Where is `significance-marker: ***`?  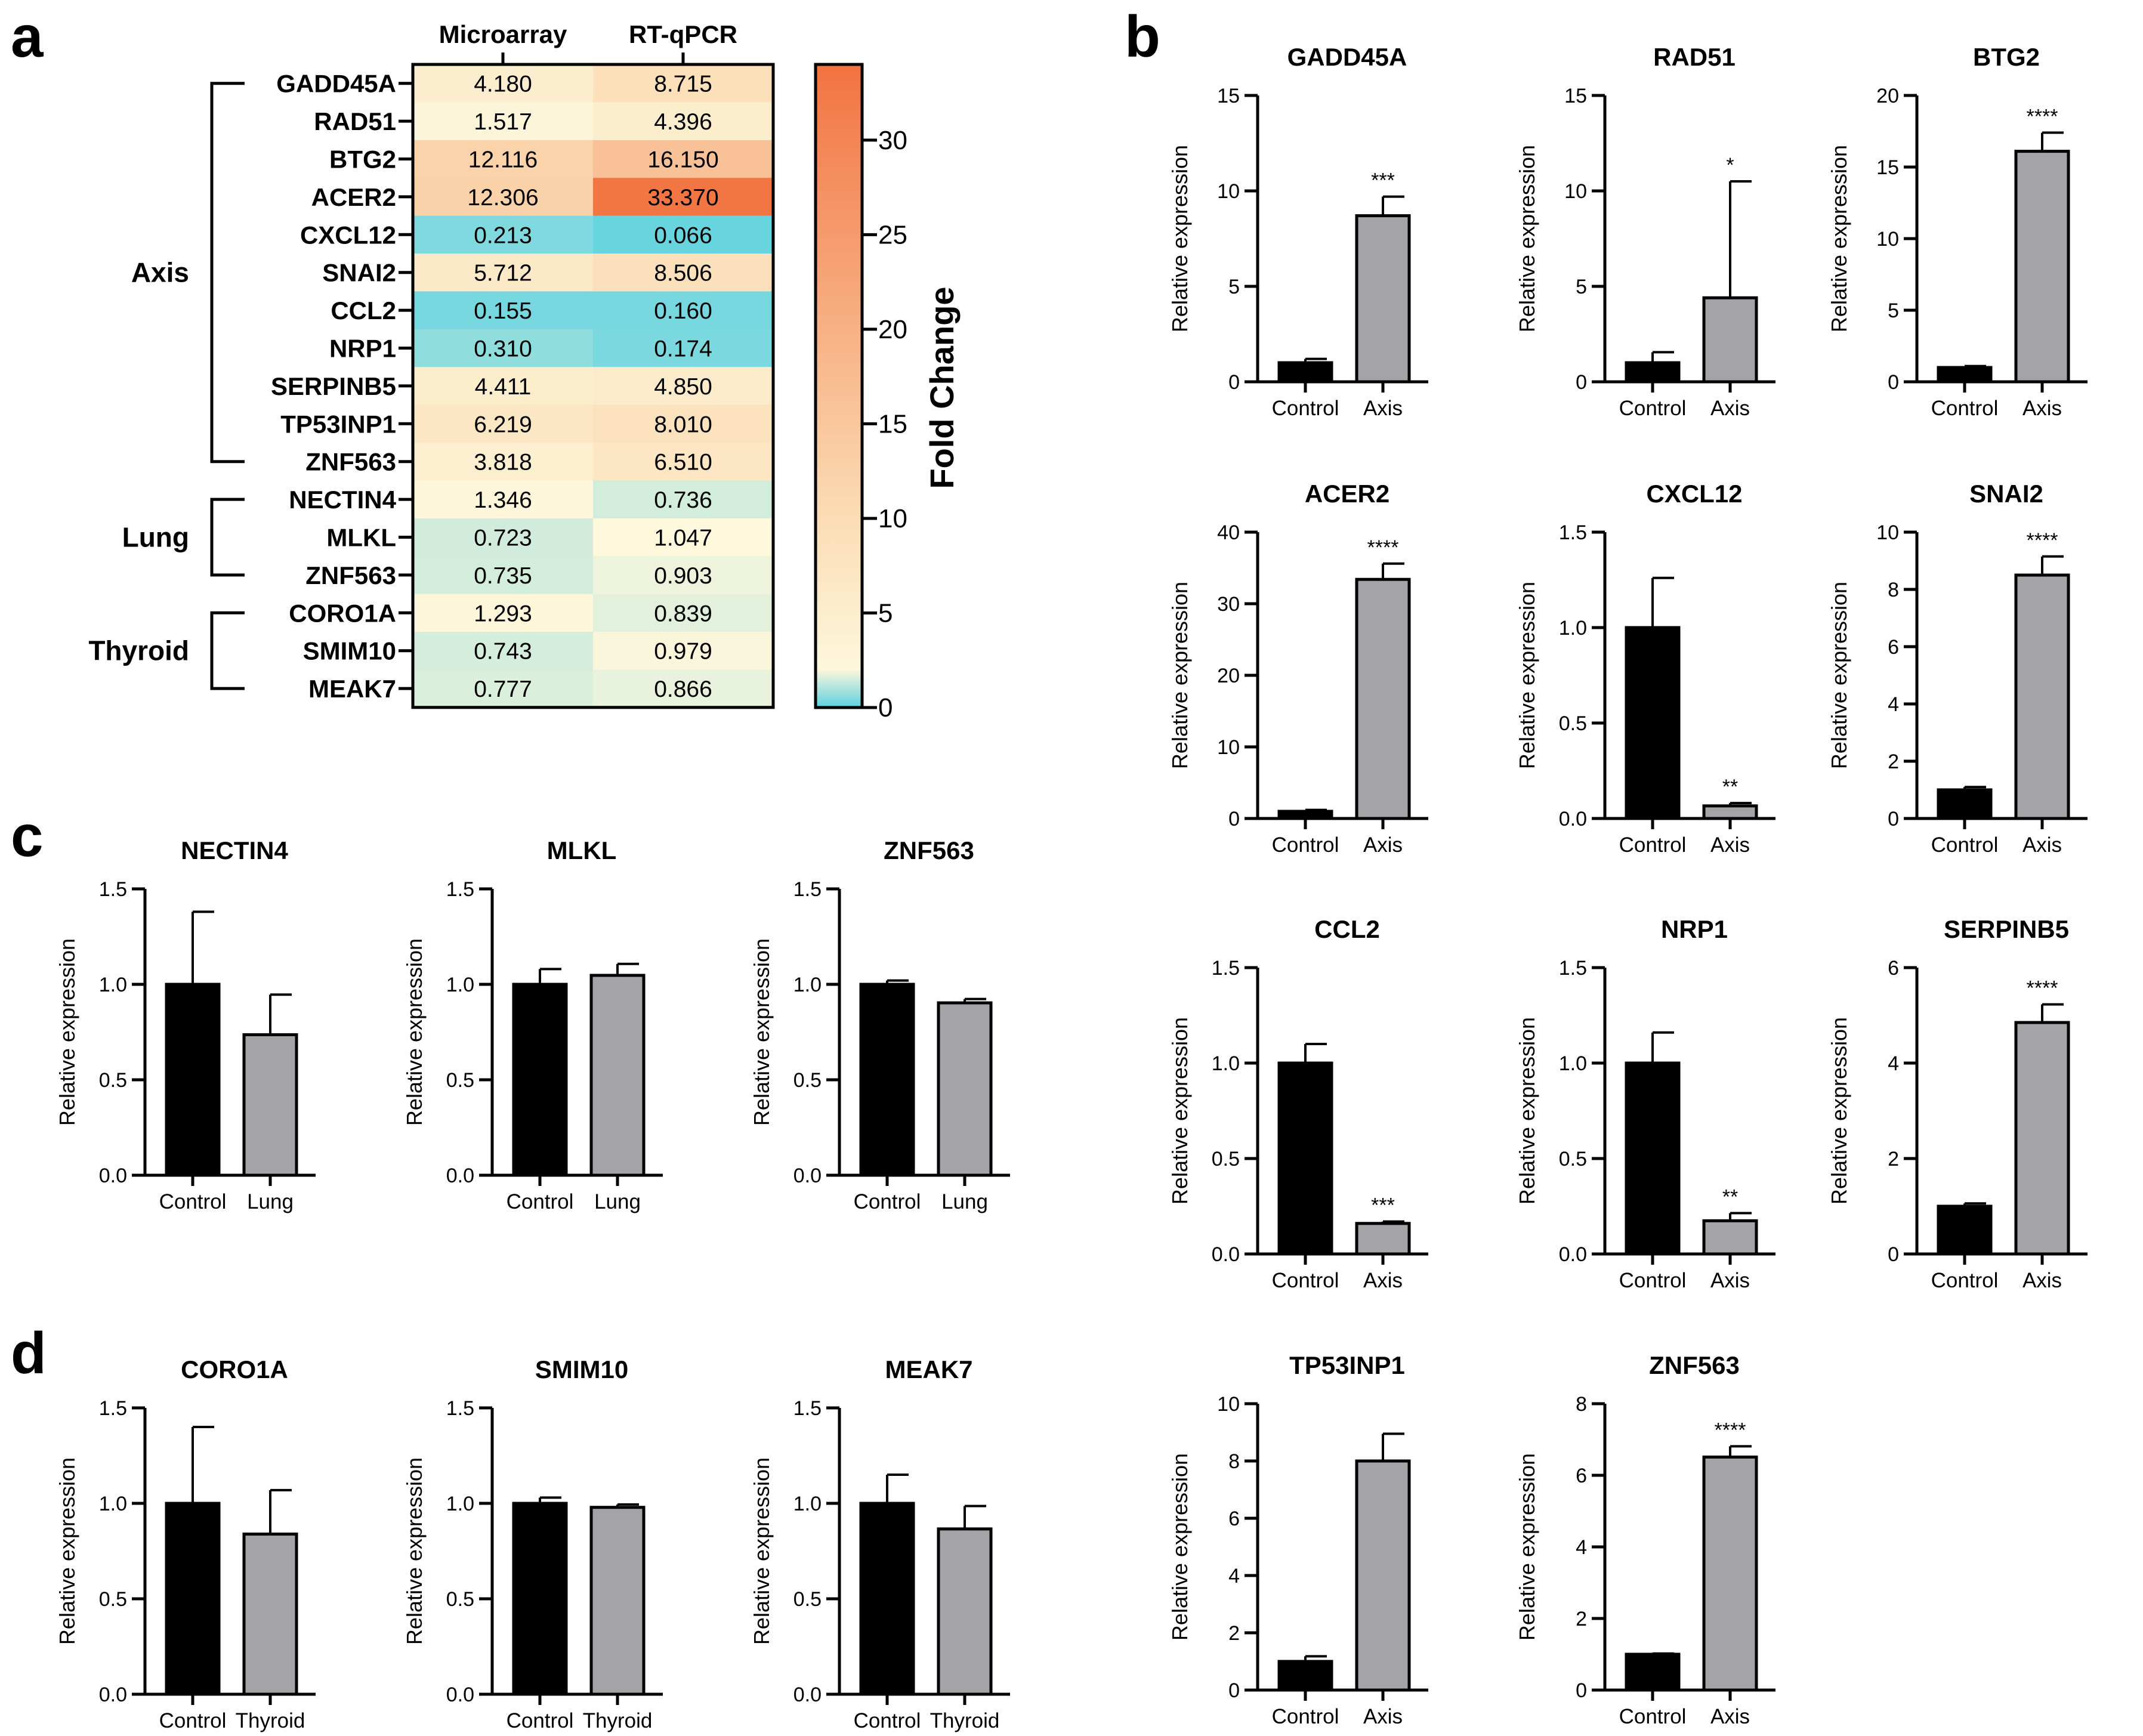 significance-marker: *** is located at coordinates (1383, 181).